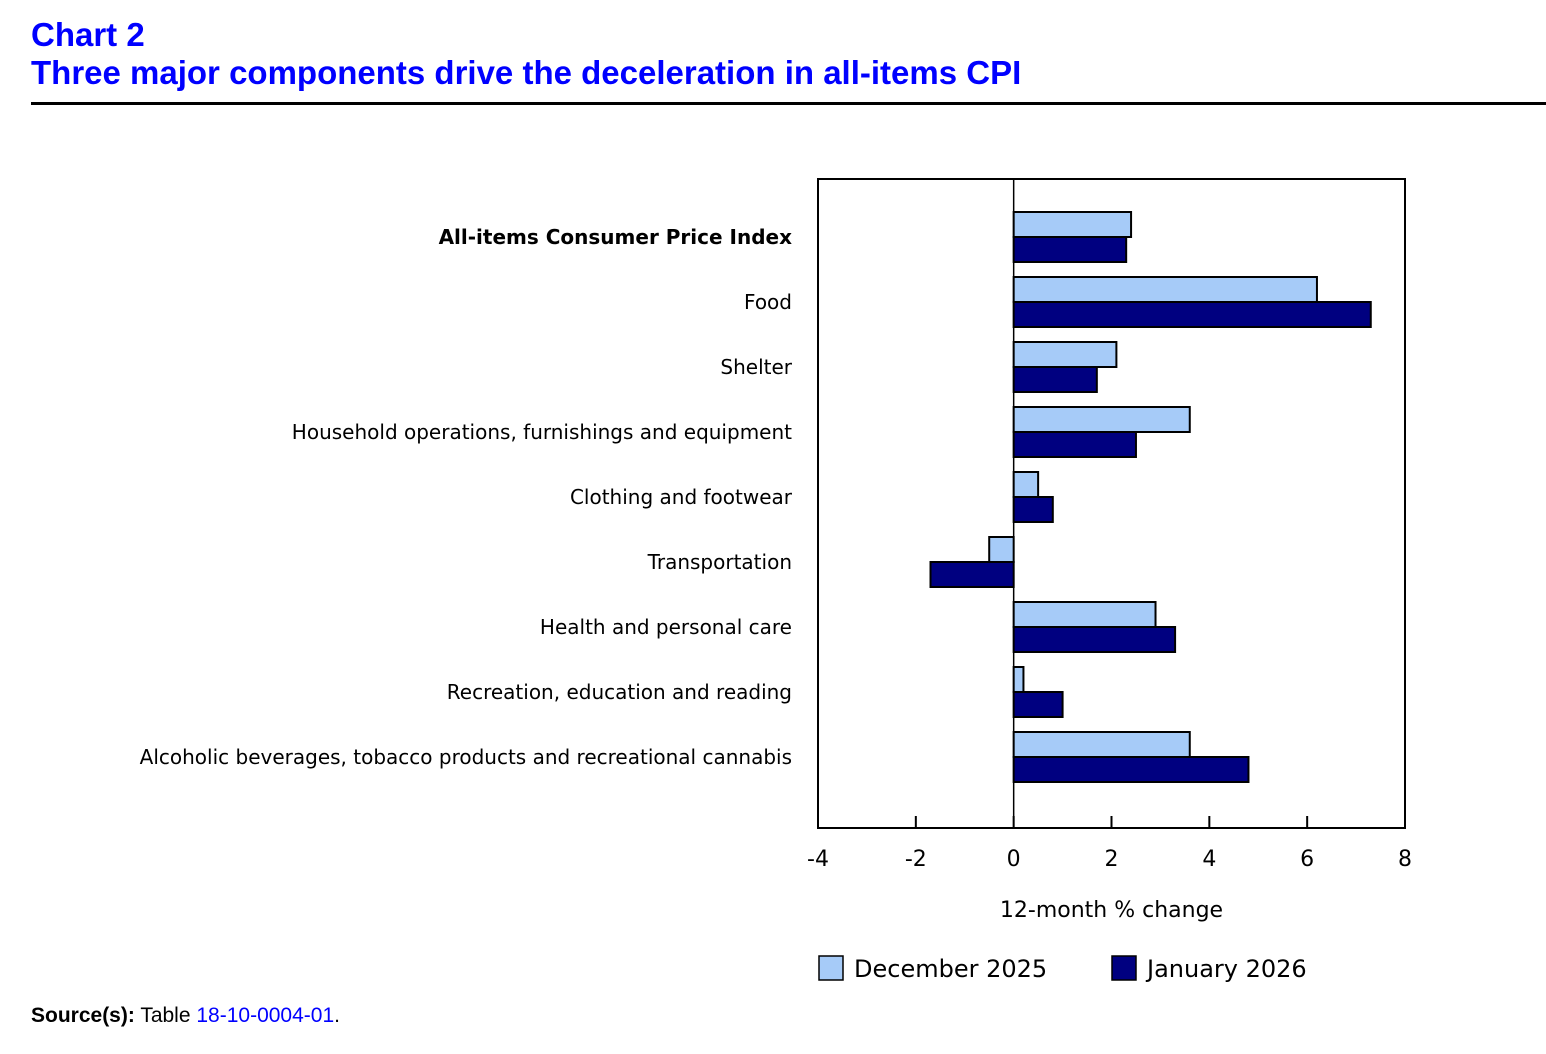 Image resolution: width=1546 pixels, height=1054 pixels. I want to click on x-tick-label: 0, so click(1014, 859).